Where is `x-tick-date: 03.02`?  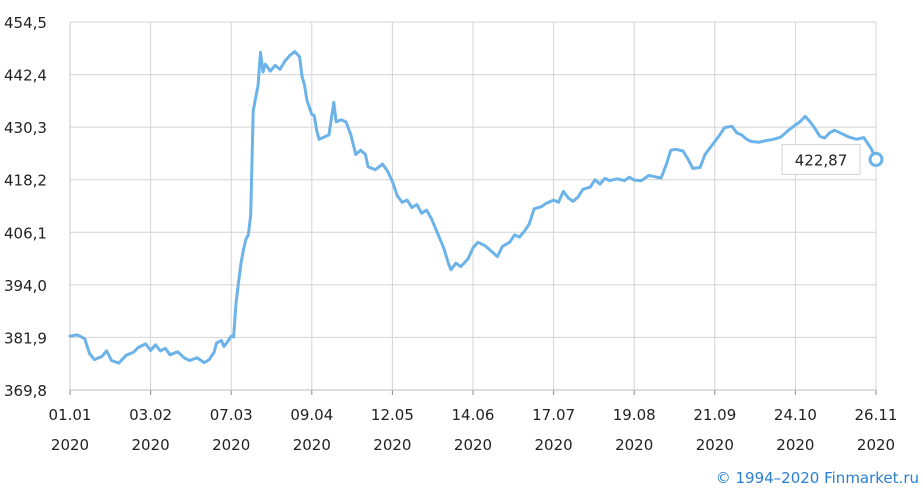 x-tick-date: 03.02 is located at coordinates (150, 415).